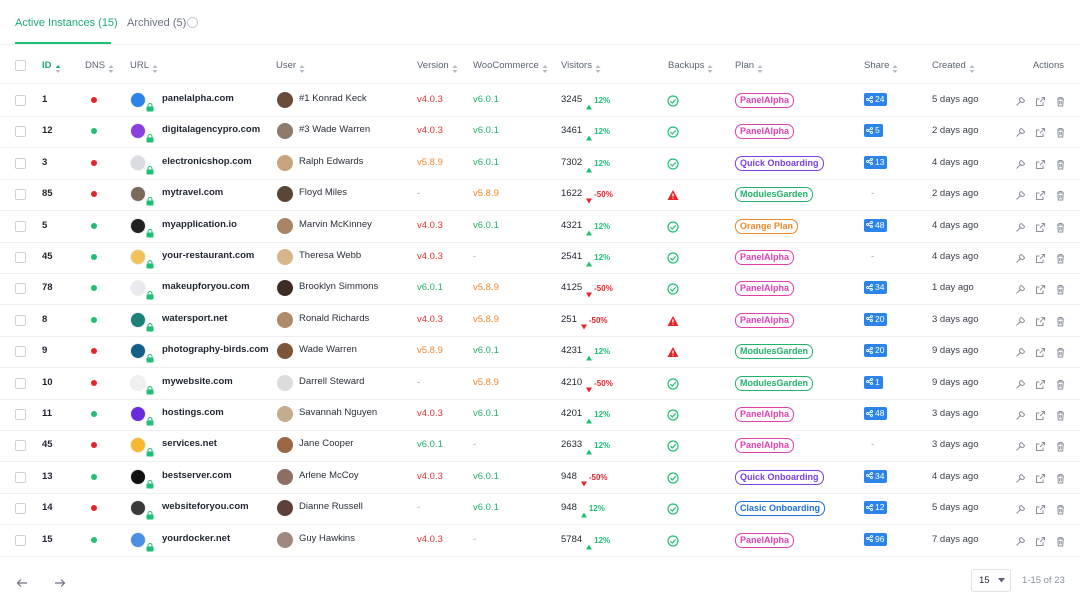  Describe the element at coordinates (506, 65) in the screenshot. I see `column-header: WooCommerce` at that location.